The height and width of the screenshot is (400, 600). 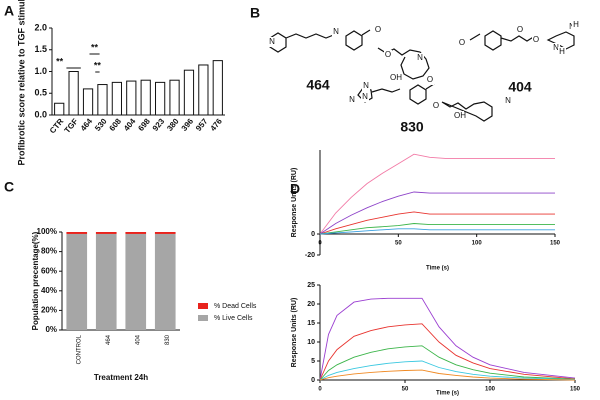 I want to click on x-tick-label: 530, so click(x=101, y=124).